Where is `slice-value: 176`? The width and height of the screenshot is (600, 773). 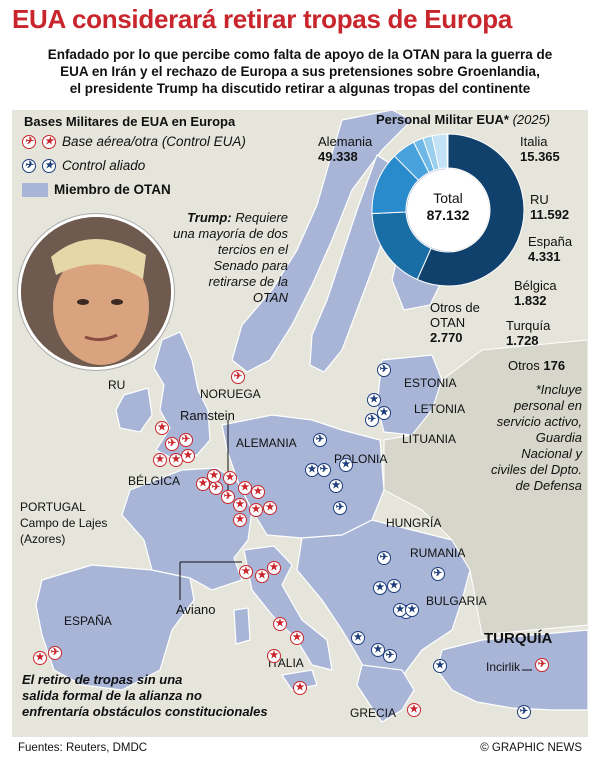
slice-value: 176 is located at coordinates (554, 365).